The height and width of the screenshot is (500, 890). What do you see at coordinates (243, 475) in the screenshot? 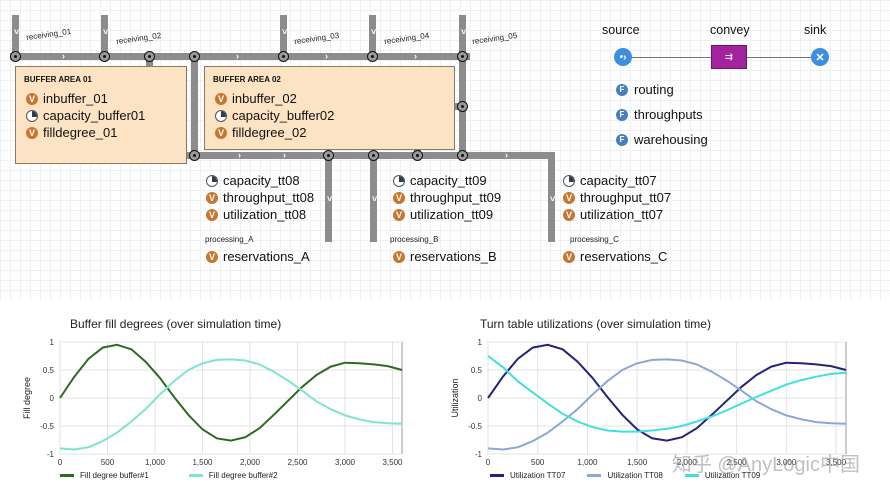
I see `legend-label: Fill degree buffer#2` at bounding box center [243, 475].